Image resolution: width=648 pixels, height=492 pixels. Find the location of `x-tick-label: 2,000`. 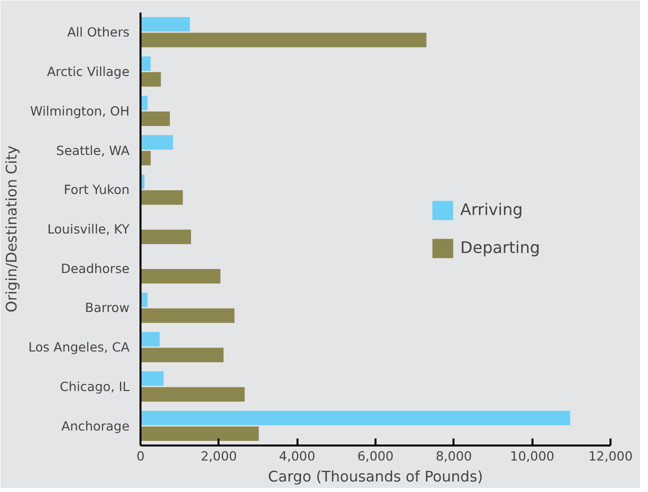

x-tick-label: 2,000 is located at coordinates (218, 456).